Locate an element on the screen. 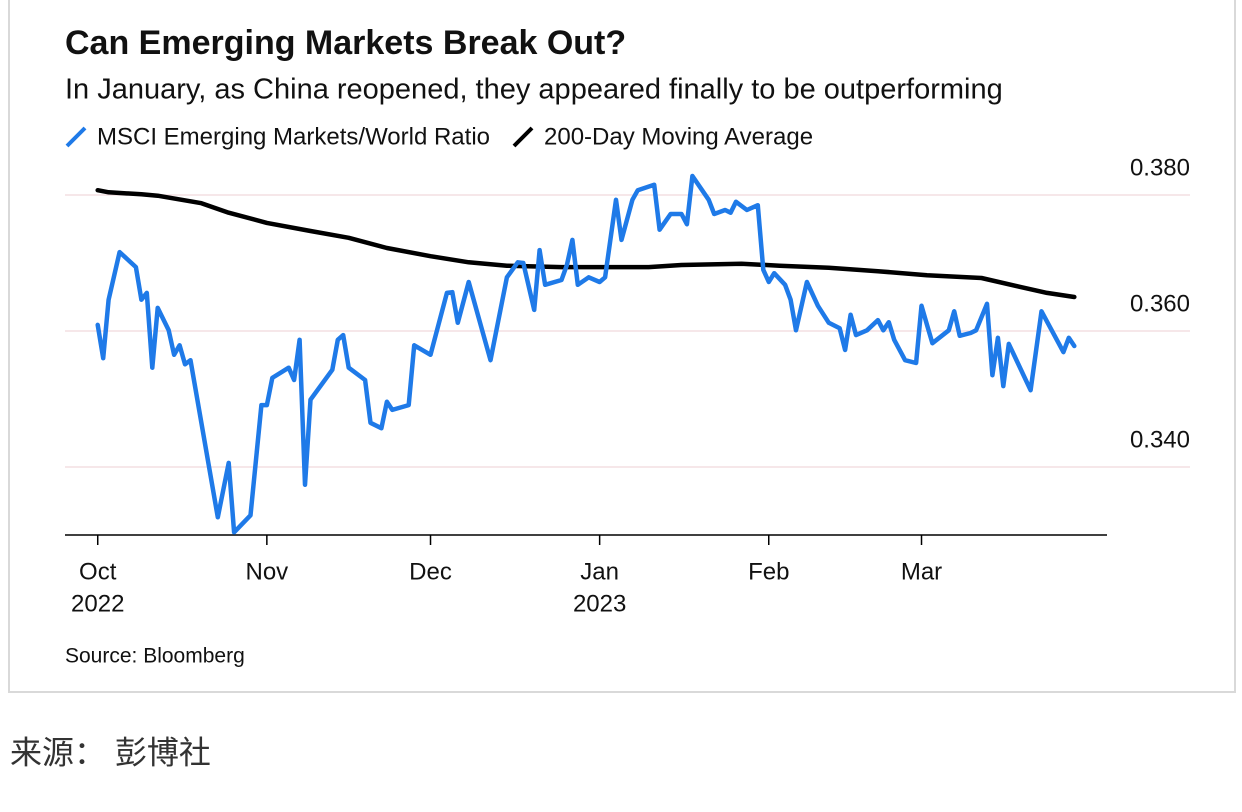 The image size is (1242, 812). y-tick-label: 0.360 is located at coordinates (1160, 303).